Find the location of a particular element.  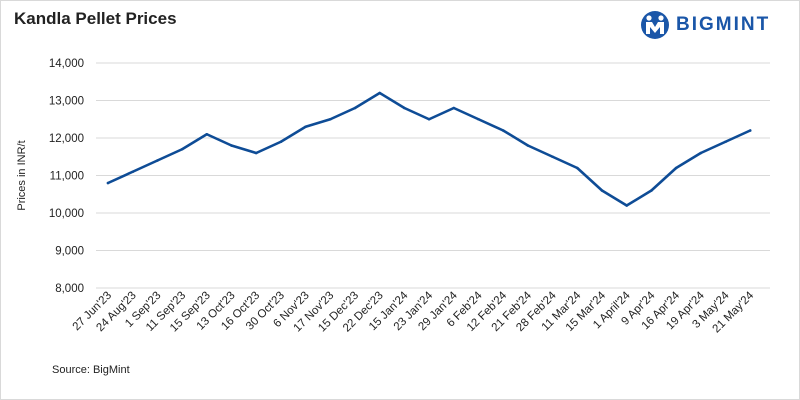

y-tick-label: 8,000 is located at coordinates (69, 289).